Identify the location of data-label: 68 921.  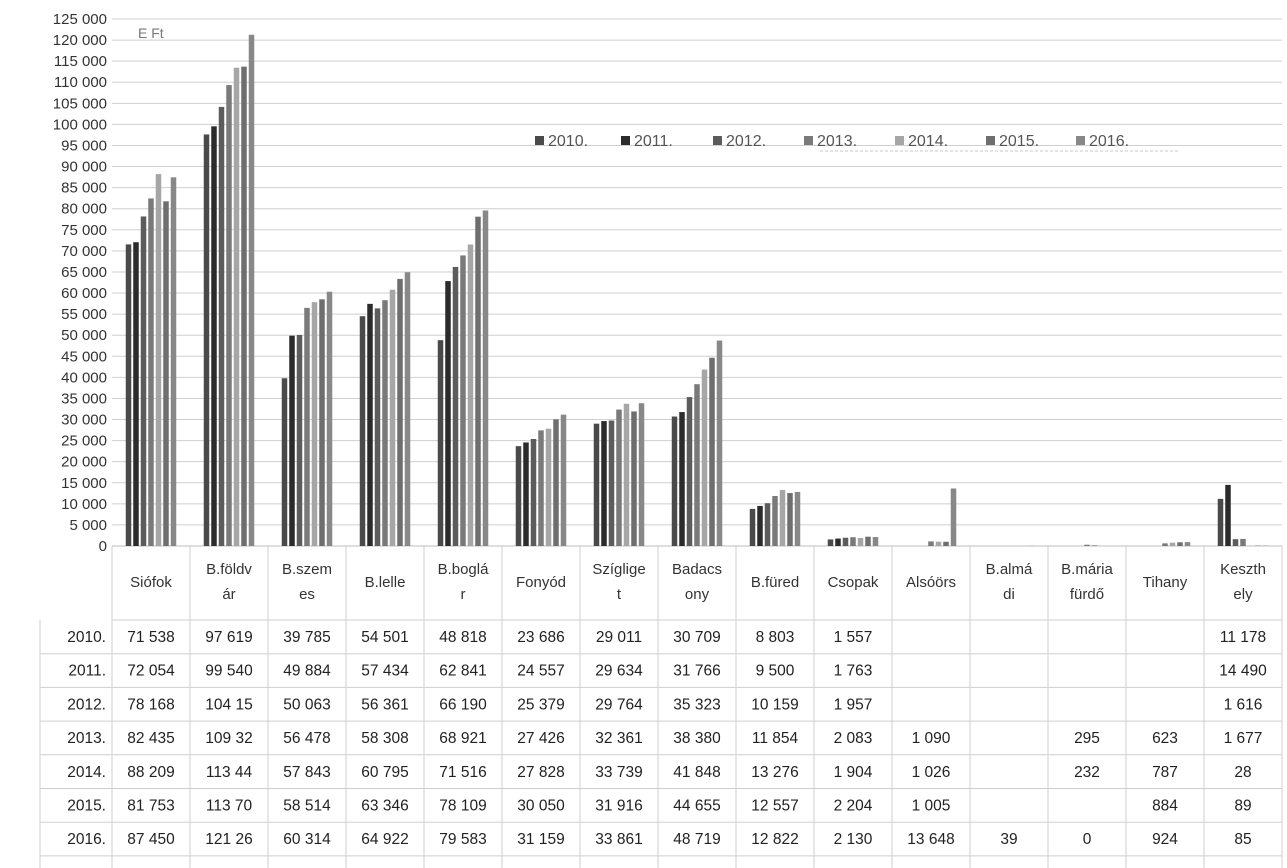
(462, 738).